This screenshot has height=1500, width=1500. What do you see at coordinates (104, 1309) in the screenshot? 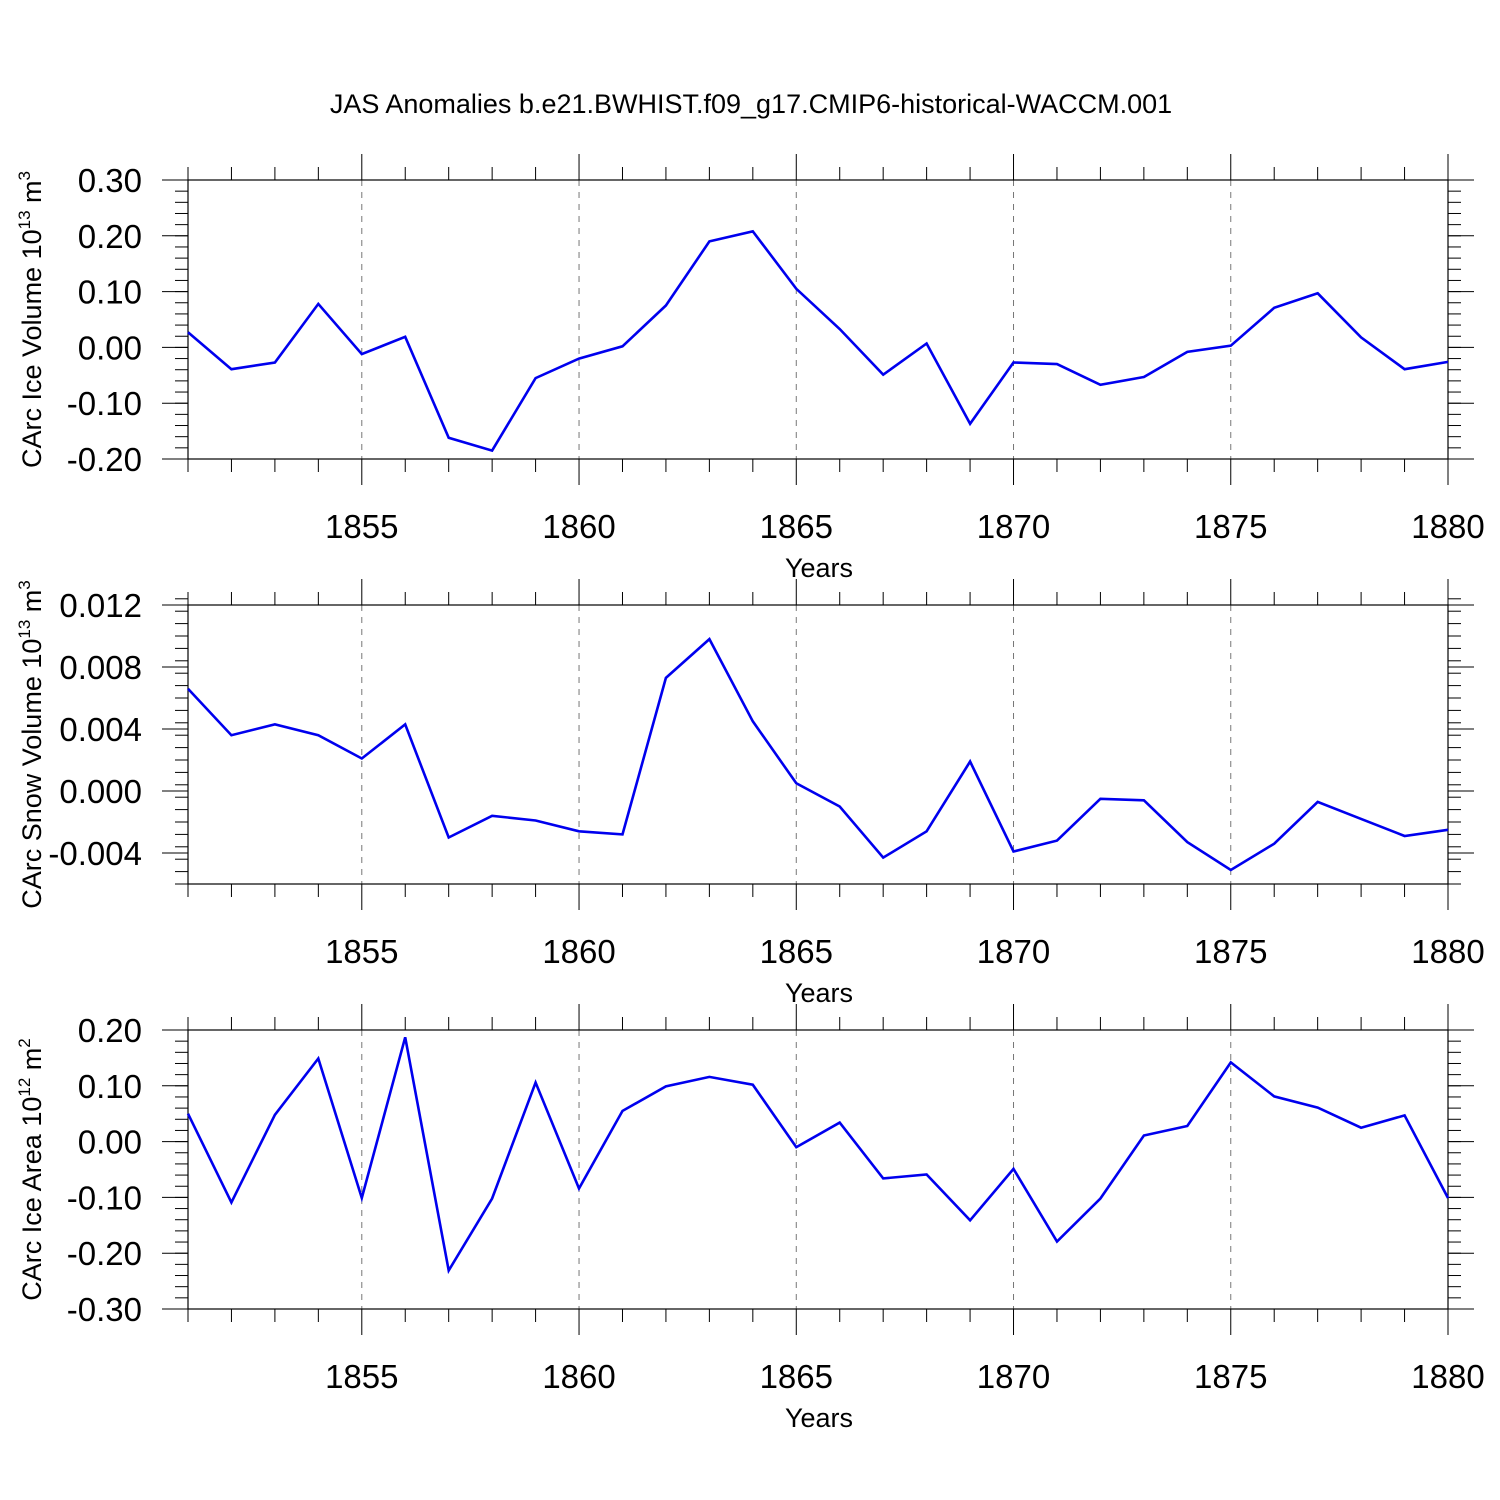
I see `y-tick-label: -0.30` at bounding box center [104, 1309].